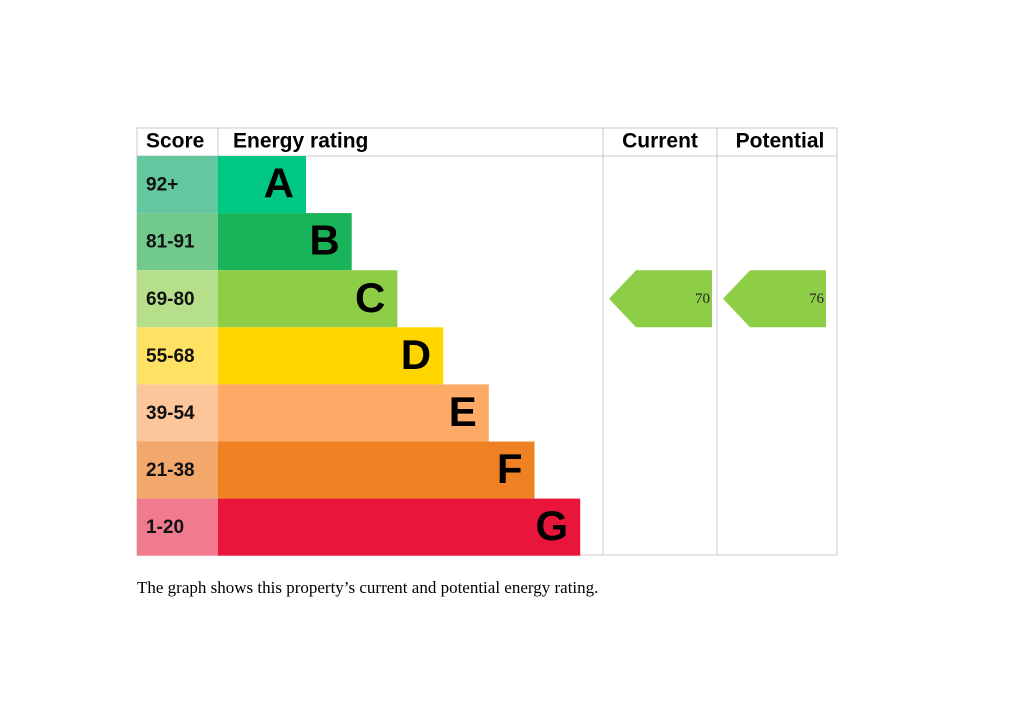 This screenshot has width=1024, height=724. What do you see at coordinates (170, 242) in the screenshot?
I see `score-label: 81-91` at bounding box center [170, 242].